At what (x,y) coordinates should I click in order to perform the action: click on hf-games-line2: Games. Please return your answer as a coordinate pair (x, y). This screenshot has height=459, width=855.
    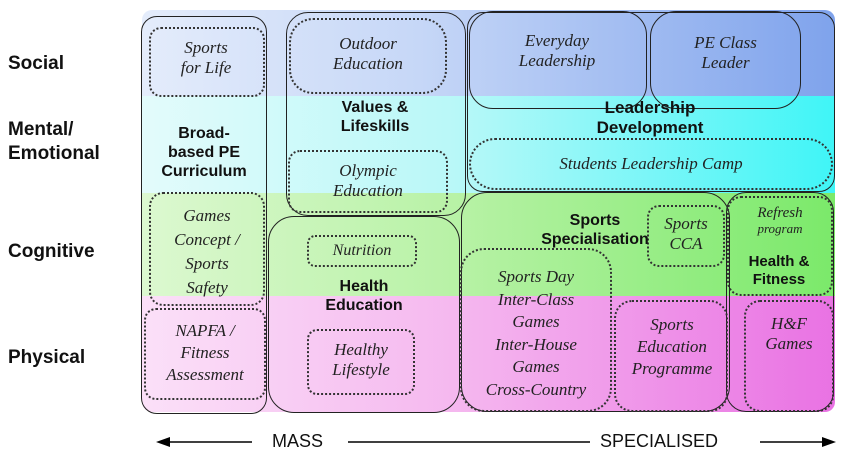
    Looking at the image, I should click on (789, 343).